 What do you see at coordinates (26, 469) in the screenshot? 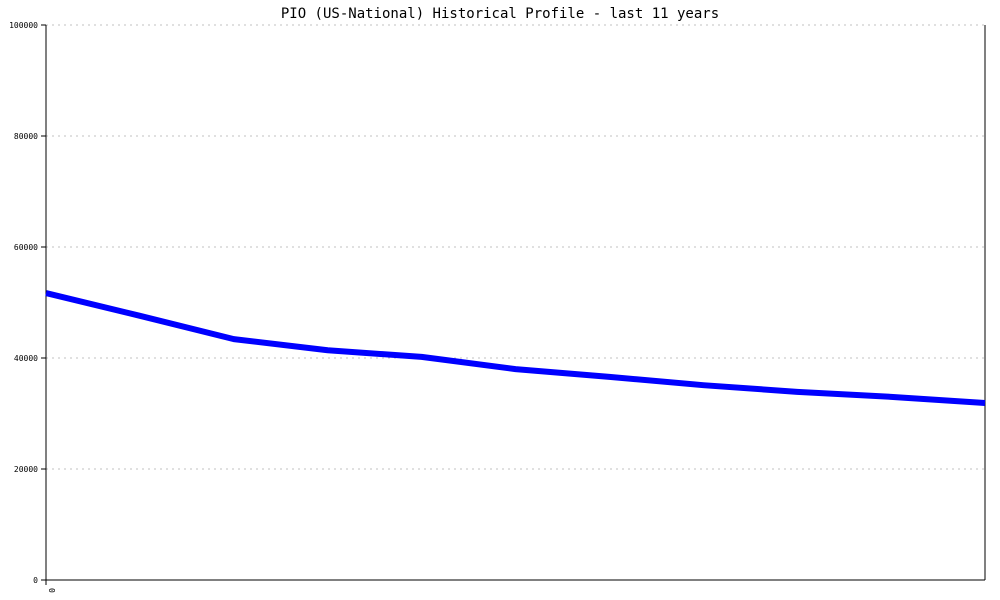
I see `y-tick-label: 20000` at bounding box center [26, 469].